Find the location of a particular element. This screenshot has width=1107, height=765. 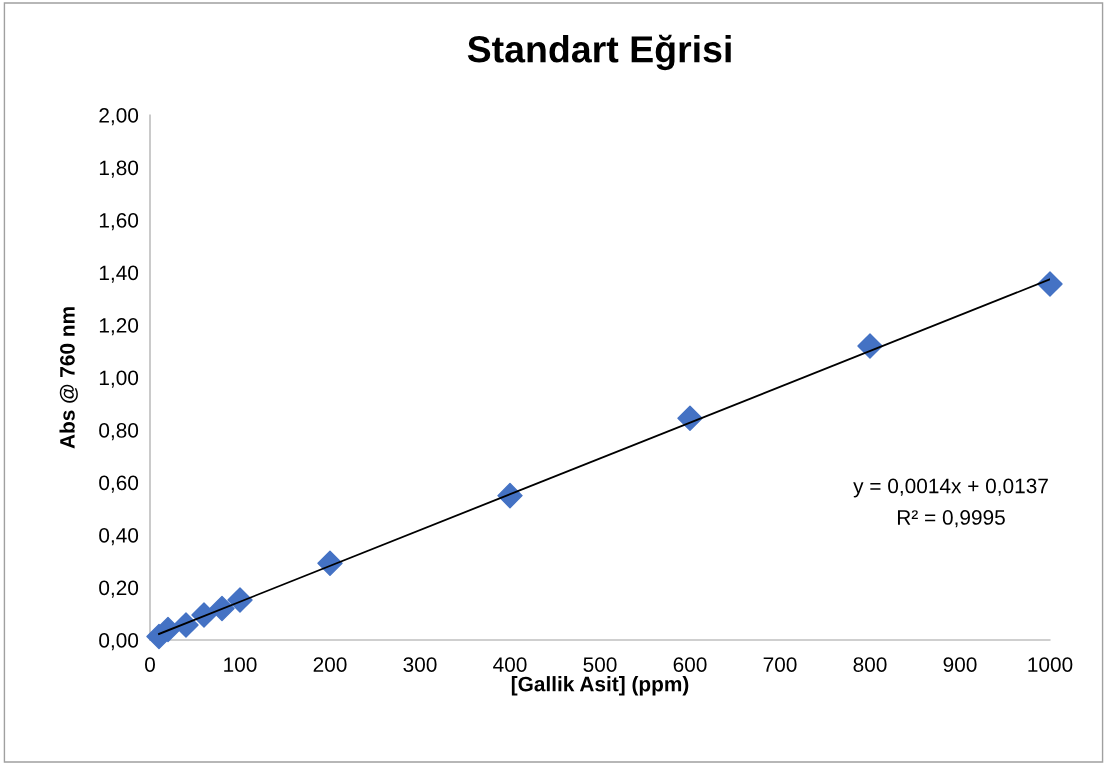

y-tick-label: 0,20 is located at coordinates (119, 589).